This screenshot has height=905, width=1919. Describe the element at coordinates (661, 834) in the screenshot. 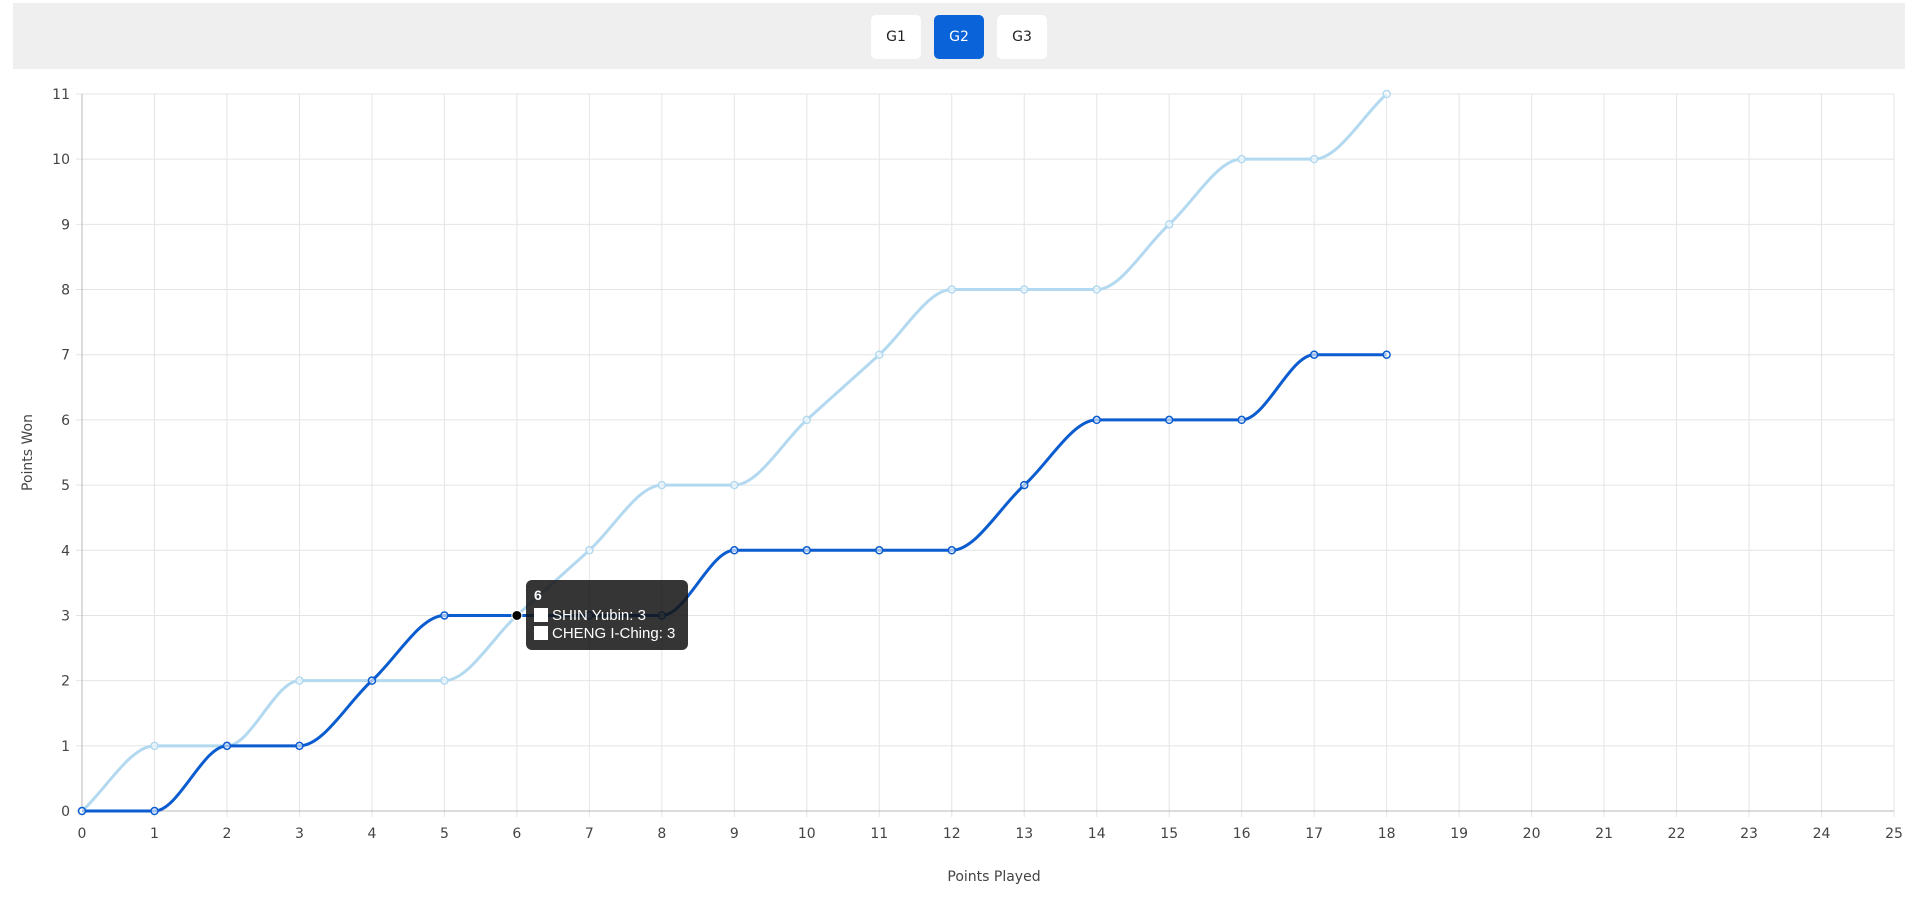

I see `x-tick-label: 8` at that location.